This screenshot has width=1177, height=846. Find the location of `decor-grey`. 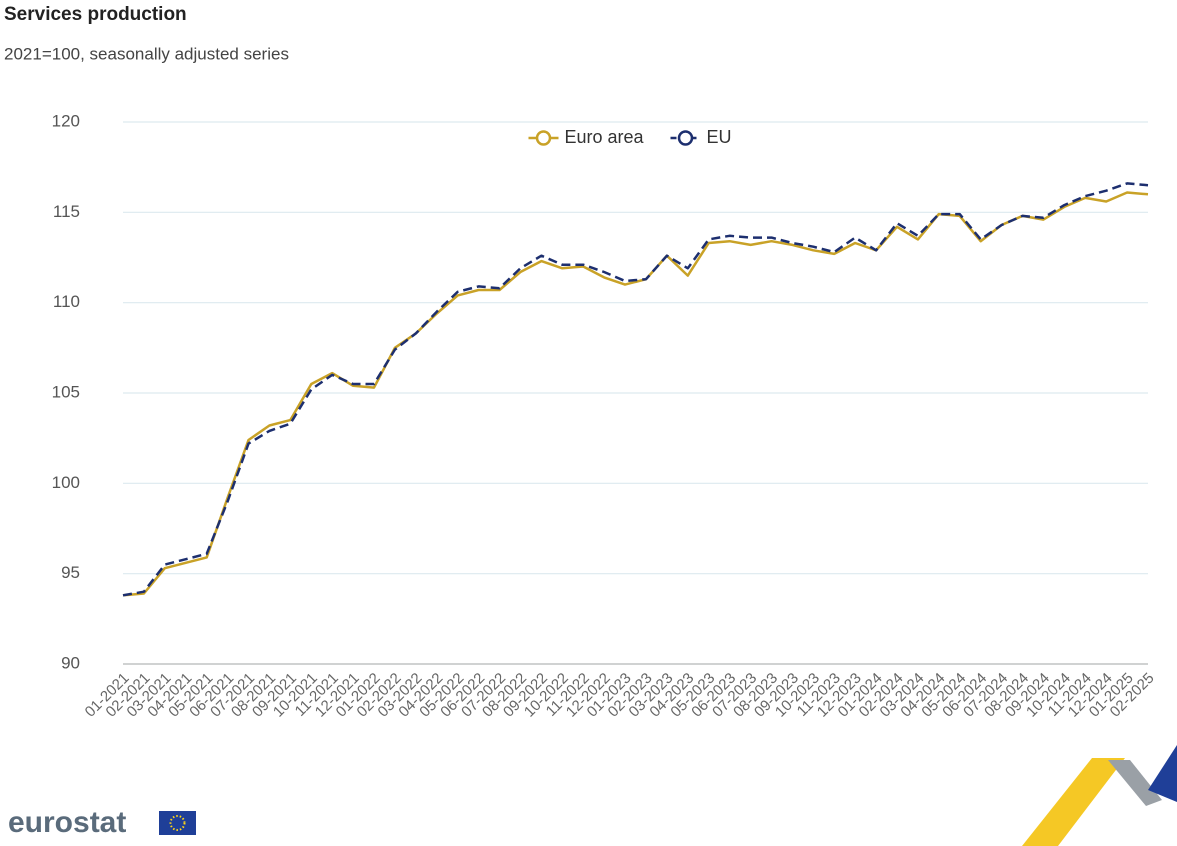

decor-grey is located at coordinates (1135, 783).